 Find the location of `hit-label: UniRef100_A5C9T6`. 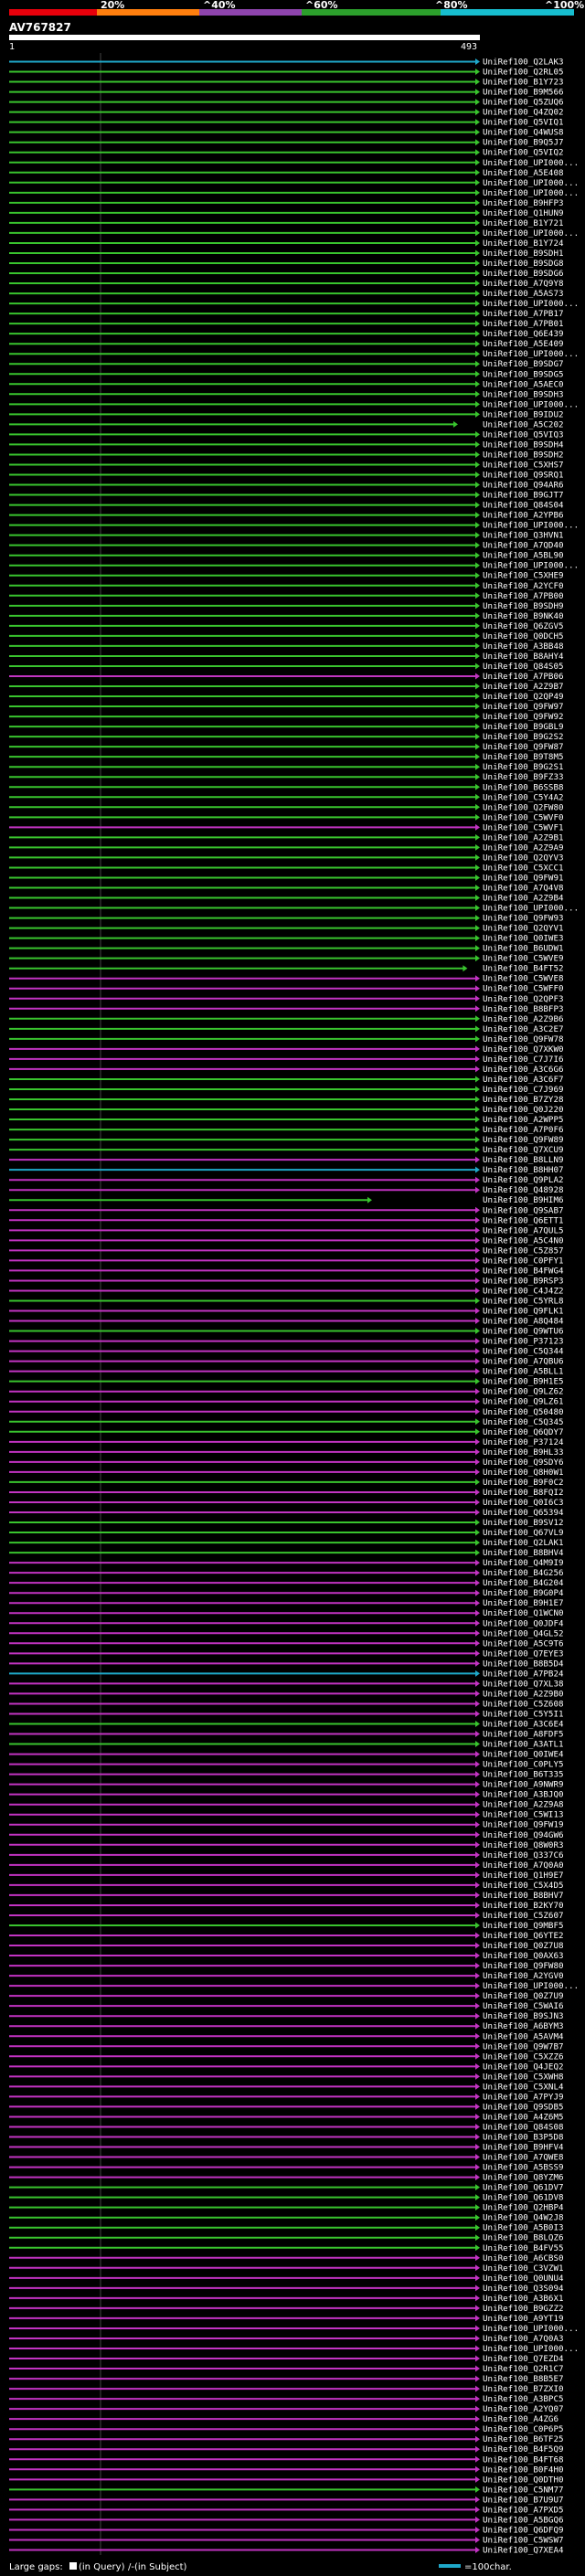

hit-label: UniRef100_A5C9T6 is located at coordinates (523, 1643).